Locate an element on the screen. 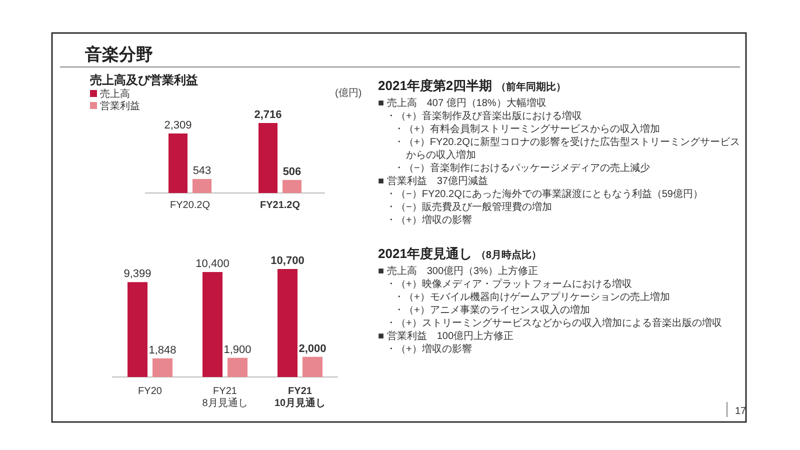 This screenshot has height=450, width=800. text: 2021年度第2四半期 is located at coordinates (435, 85).